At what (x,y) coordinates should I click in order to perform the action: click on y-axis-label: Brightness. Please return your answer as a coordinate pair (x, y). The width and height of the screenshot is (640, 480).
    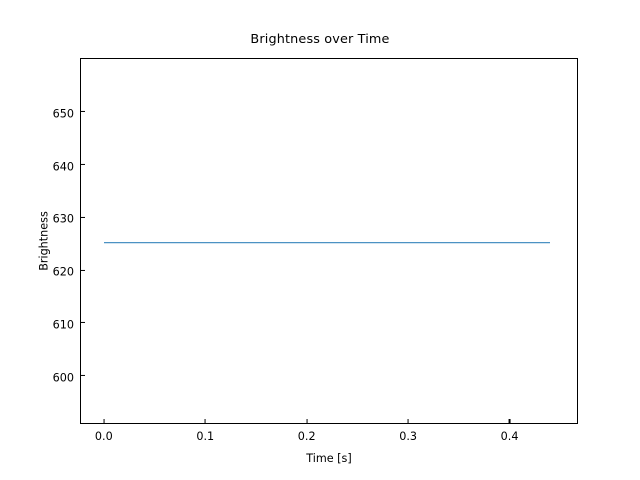
    Looking at the image, I should click on (44, 241).